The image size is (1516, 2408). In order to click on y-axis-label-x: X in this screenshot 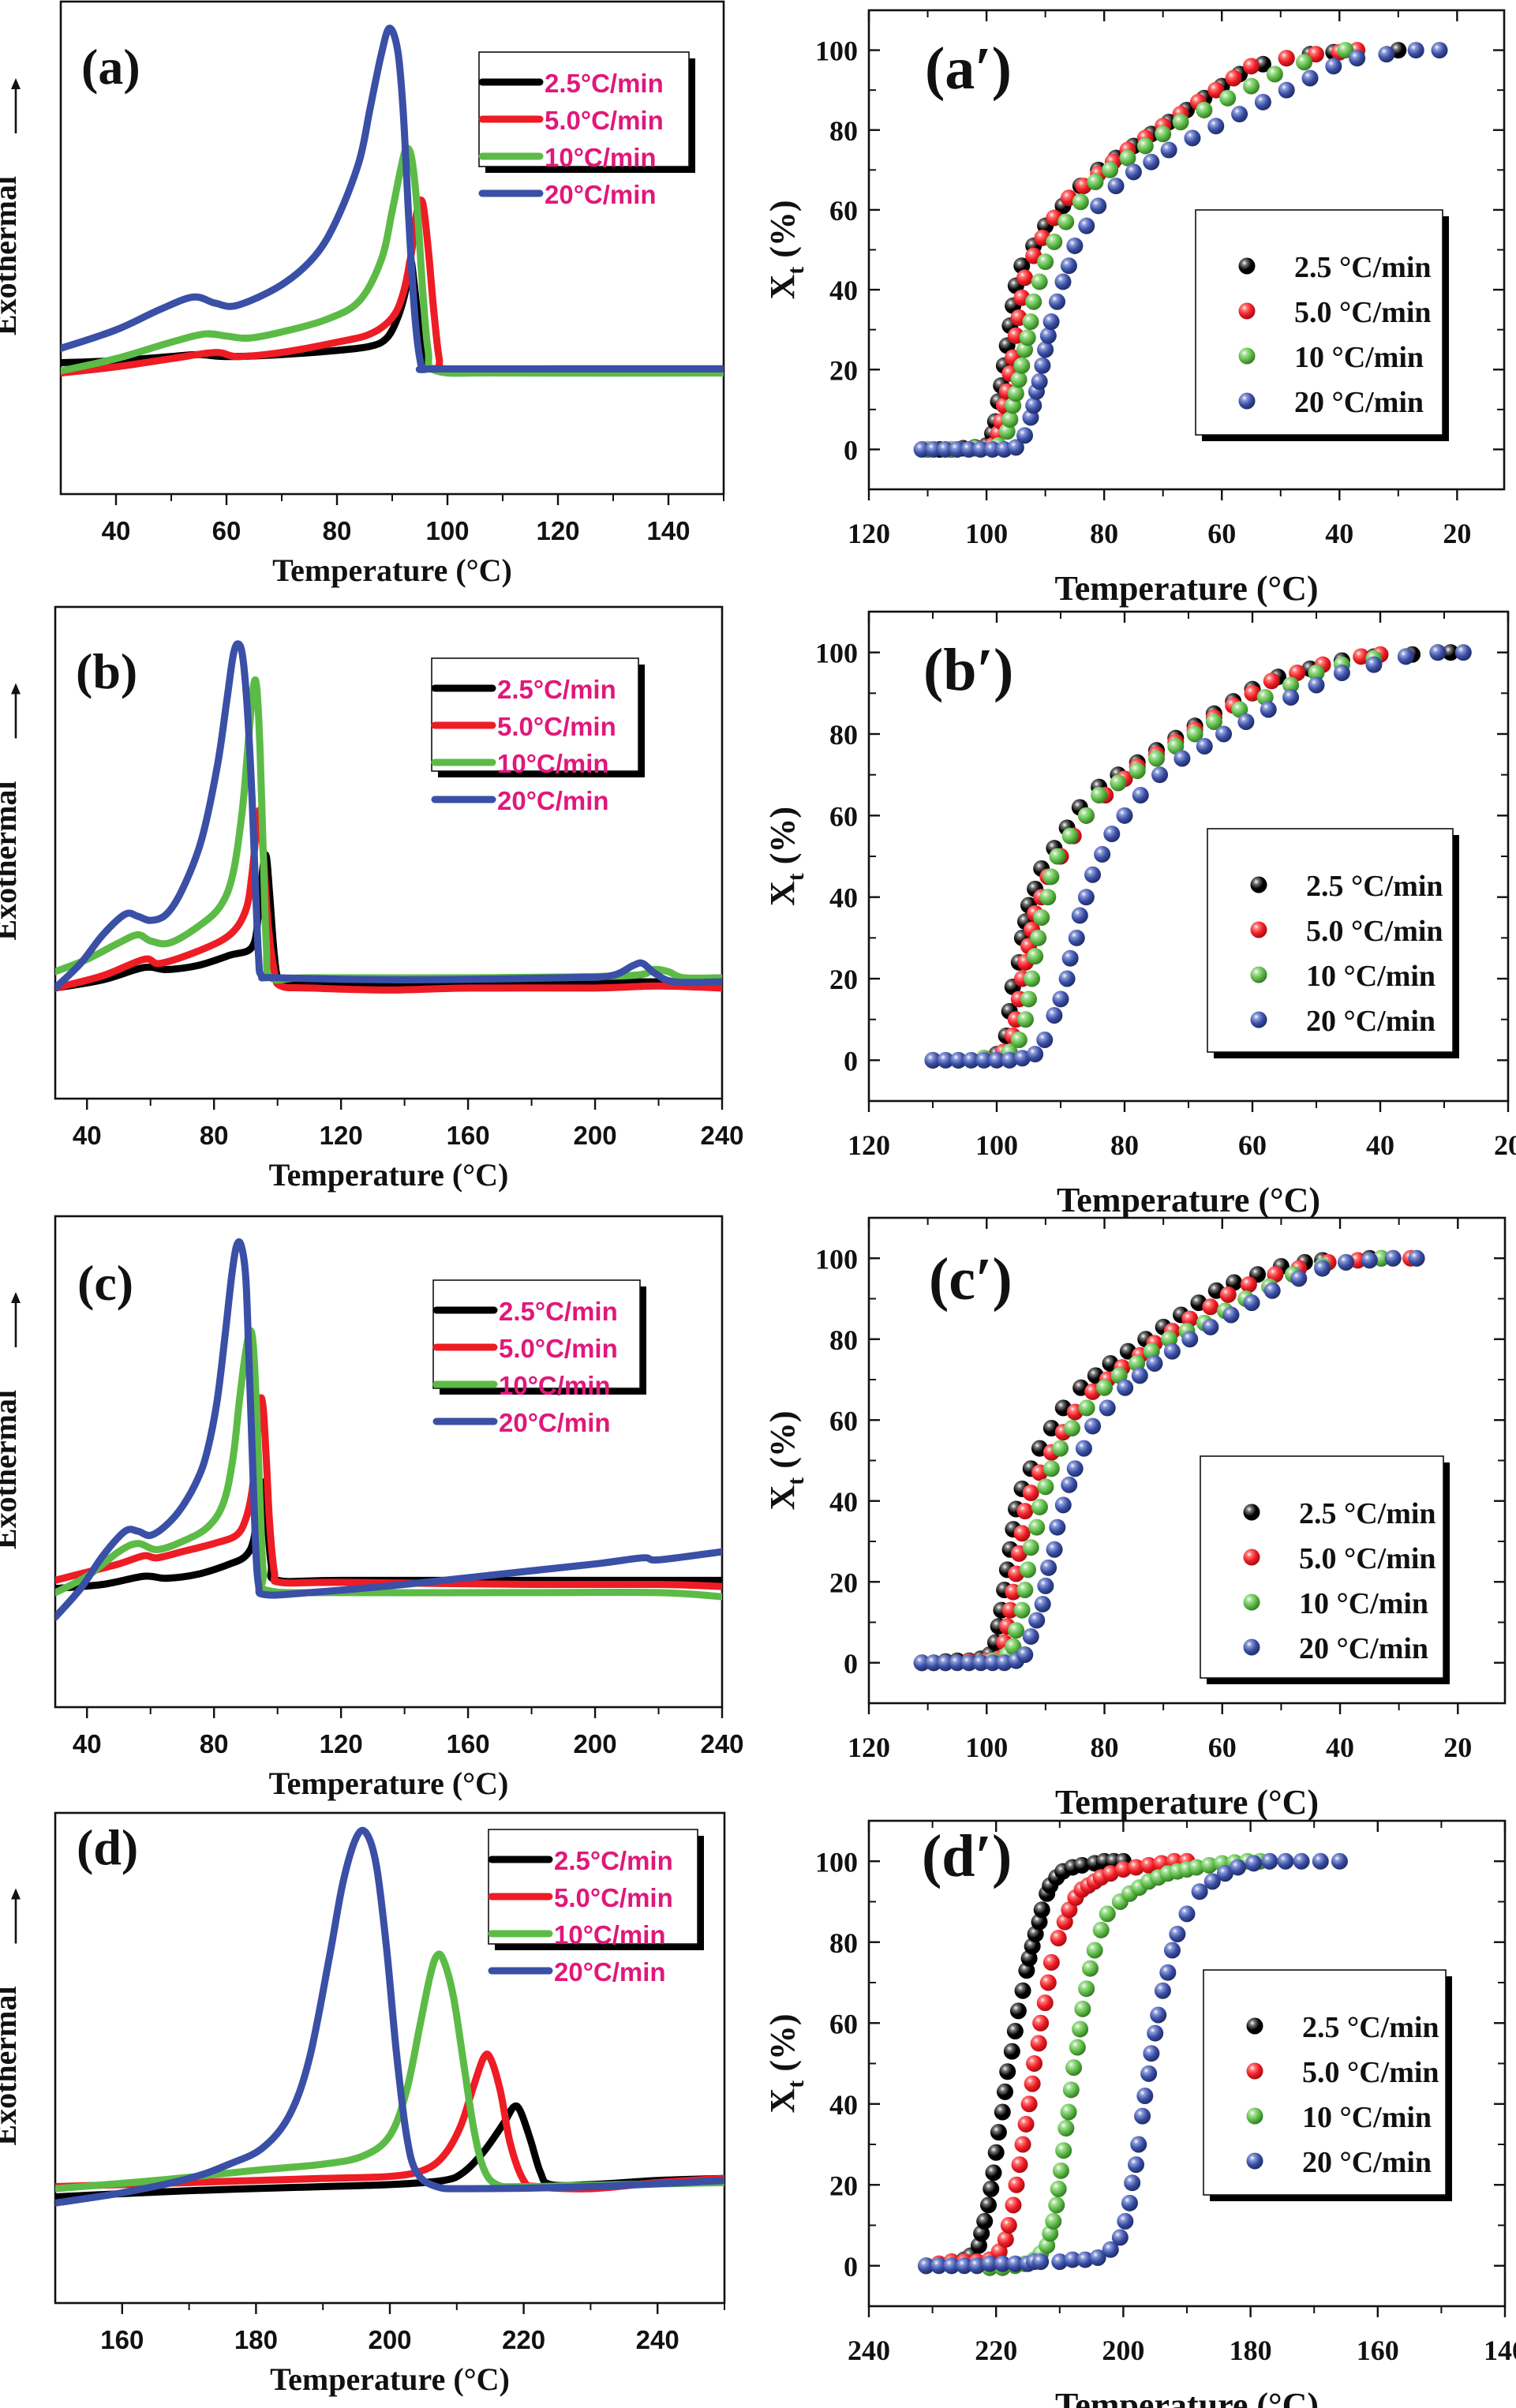, I will do `click(782, 1498)`.